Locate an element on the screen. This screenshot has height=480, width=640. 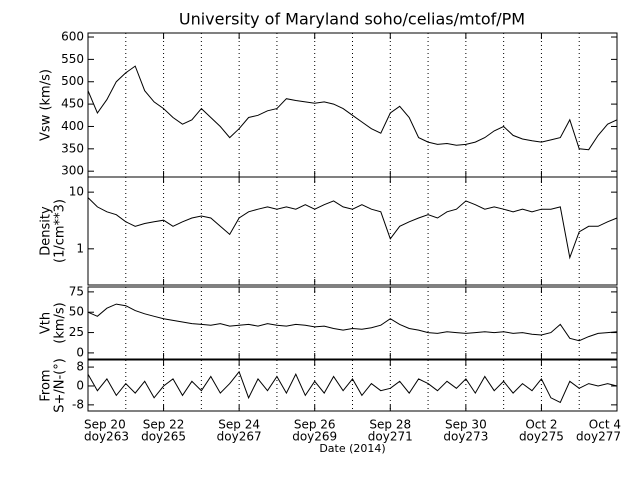
x-tick-label: Sep 22 is located at coordinates (164, 425).